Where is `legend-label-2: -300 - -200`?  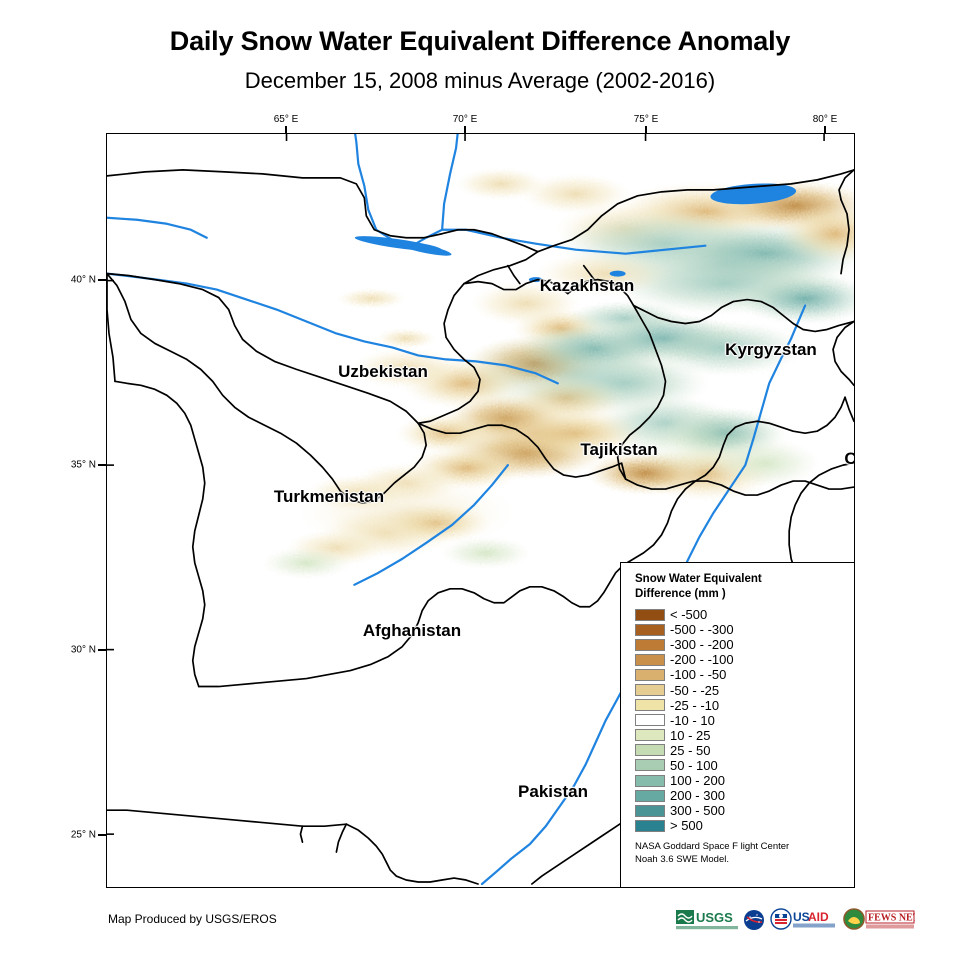
legend-label-2: -300 - -200 is located at coordinates (702, 645).